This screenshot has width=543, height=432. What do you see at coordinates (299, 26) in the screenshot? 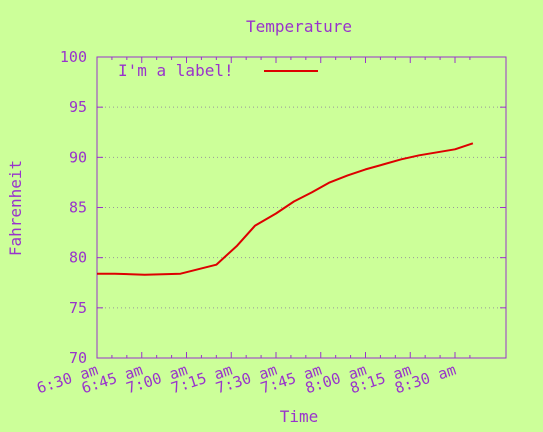
I see `chart-title: Temperature` at bounding box center [299, 26].